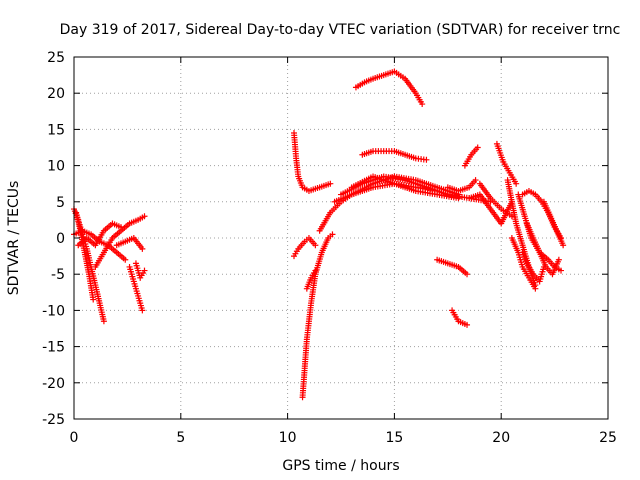  Describe the element at coordinates (53, 384) in the screenshot. I see `y-tick-label: -20` at that location.